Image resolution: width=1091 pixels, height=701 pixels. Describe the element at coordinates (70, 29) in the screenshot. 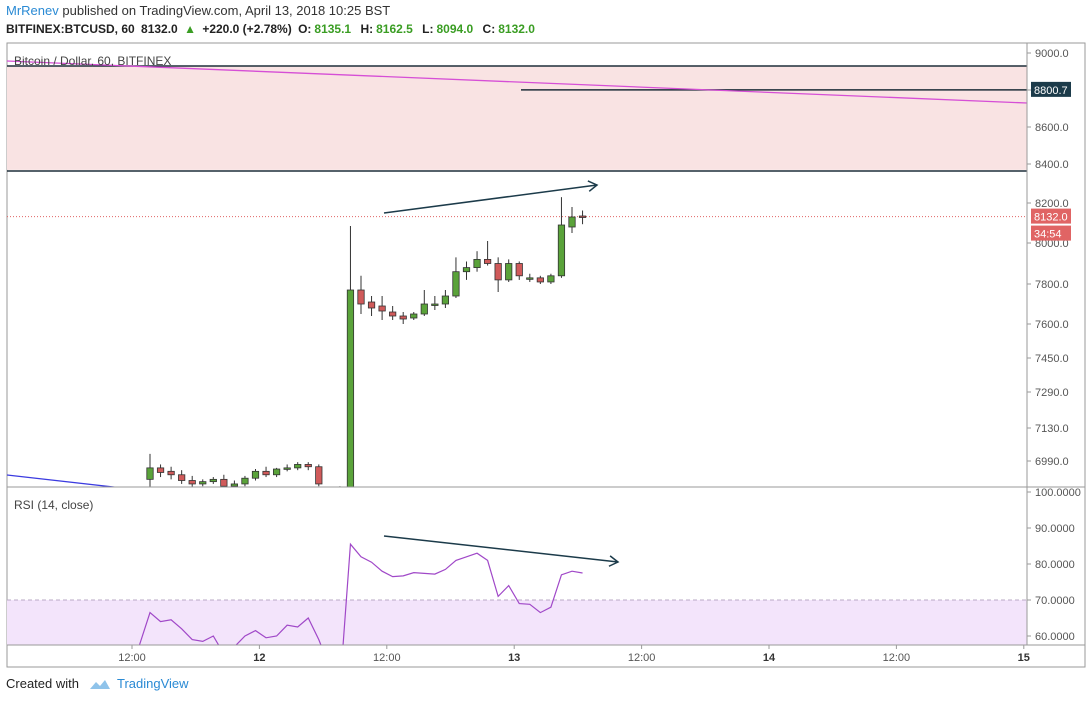

I see `symbol-label: BITFINEX:BTCUSD, 60` at that location.